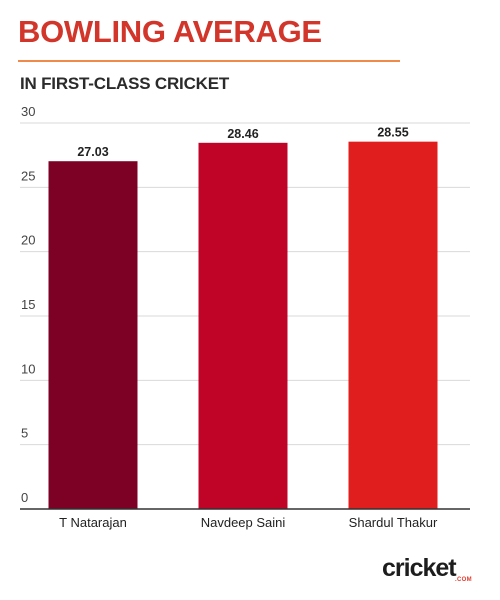 The width and height of the screenshot is (500, 600). I want to click on data-label: 27.03, so click(92, 152).